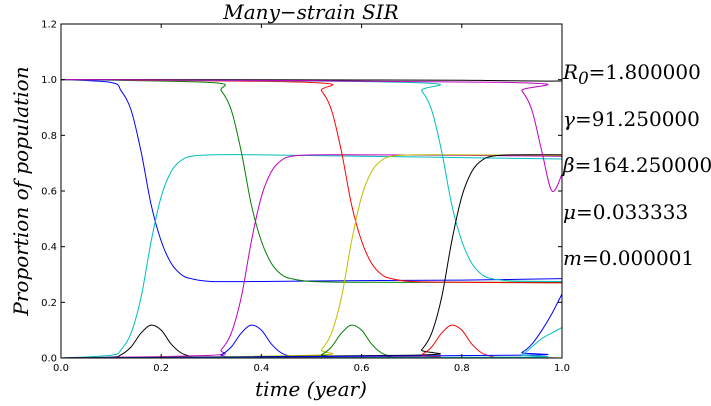  Describe the element at coordinates (362, 368) in the screenshot. I see `x-tick-label: 0.6` at that location.